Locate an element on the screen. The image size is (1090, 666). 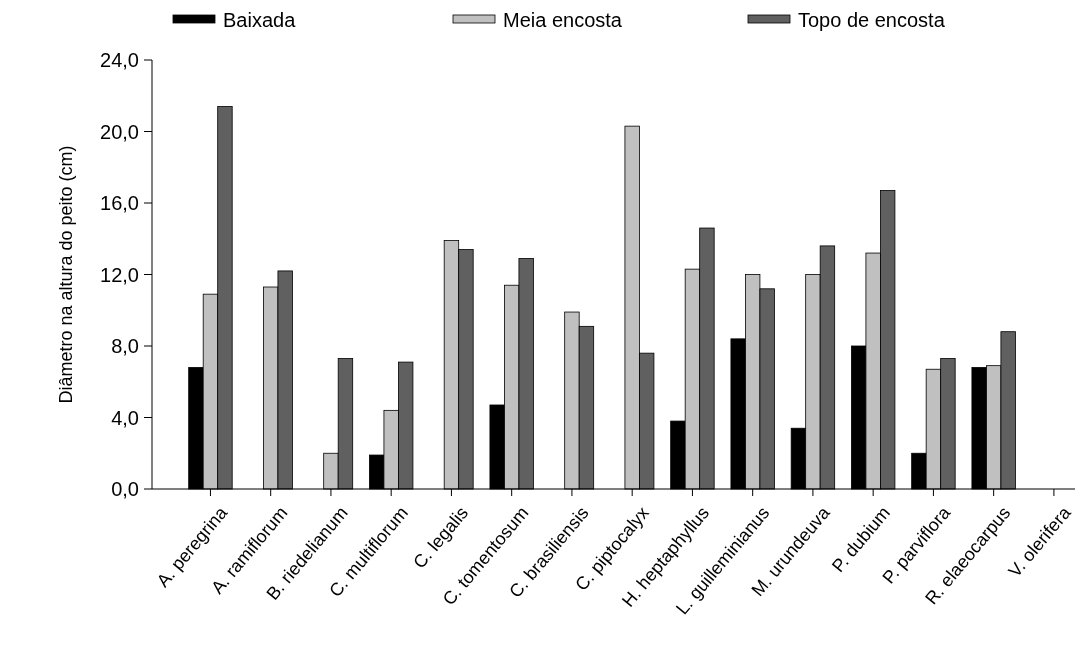
legend-label: Meia encosta is located at coordinates (563, 20).